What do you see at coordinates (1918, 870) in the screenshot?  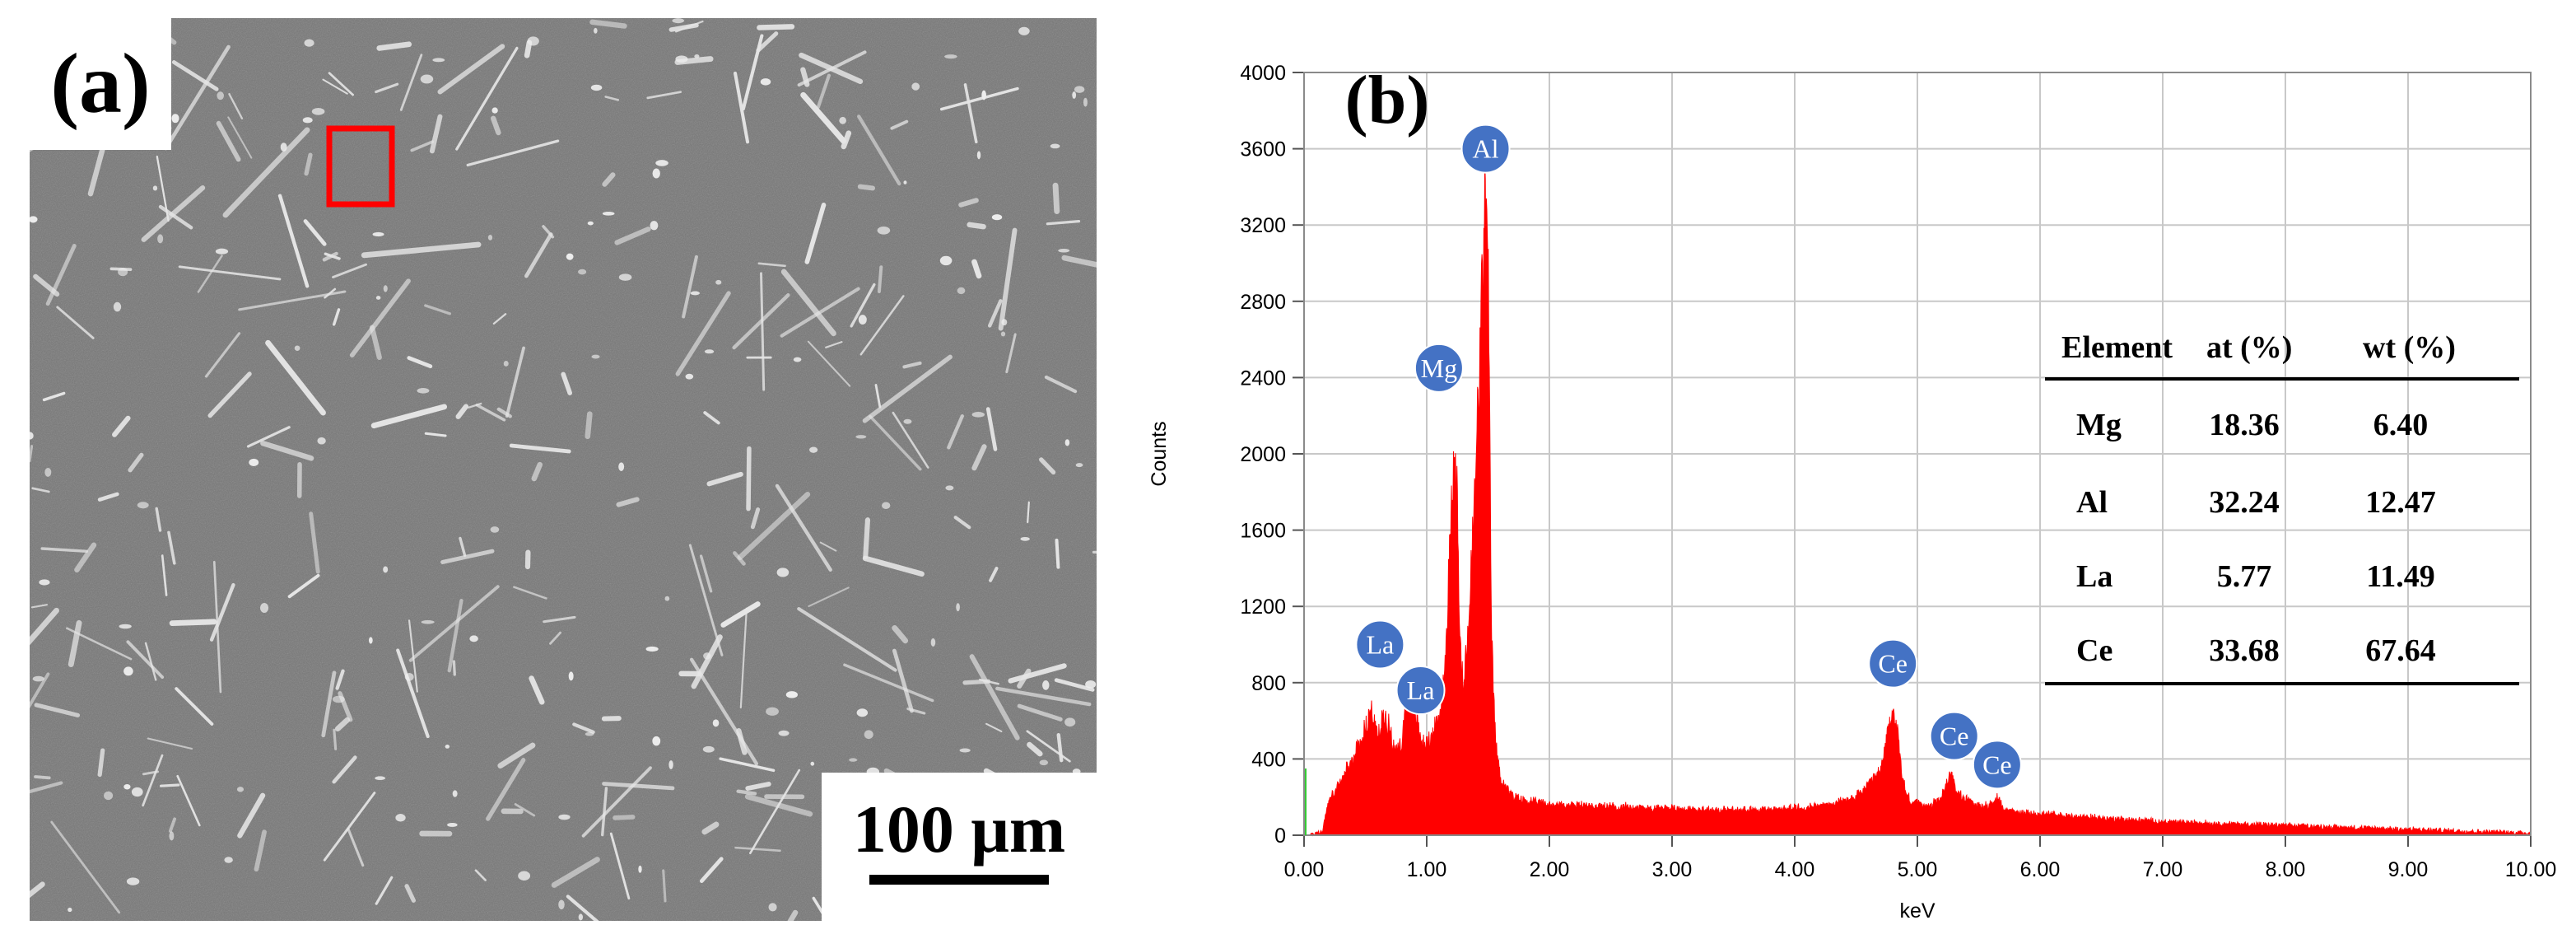 I see `x-tick-label: 5.00` at bounding box center [1918, 870].